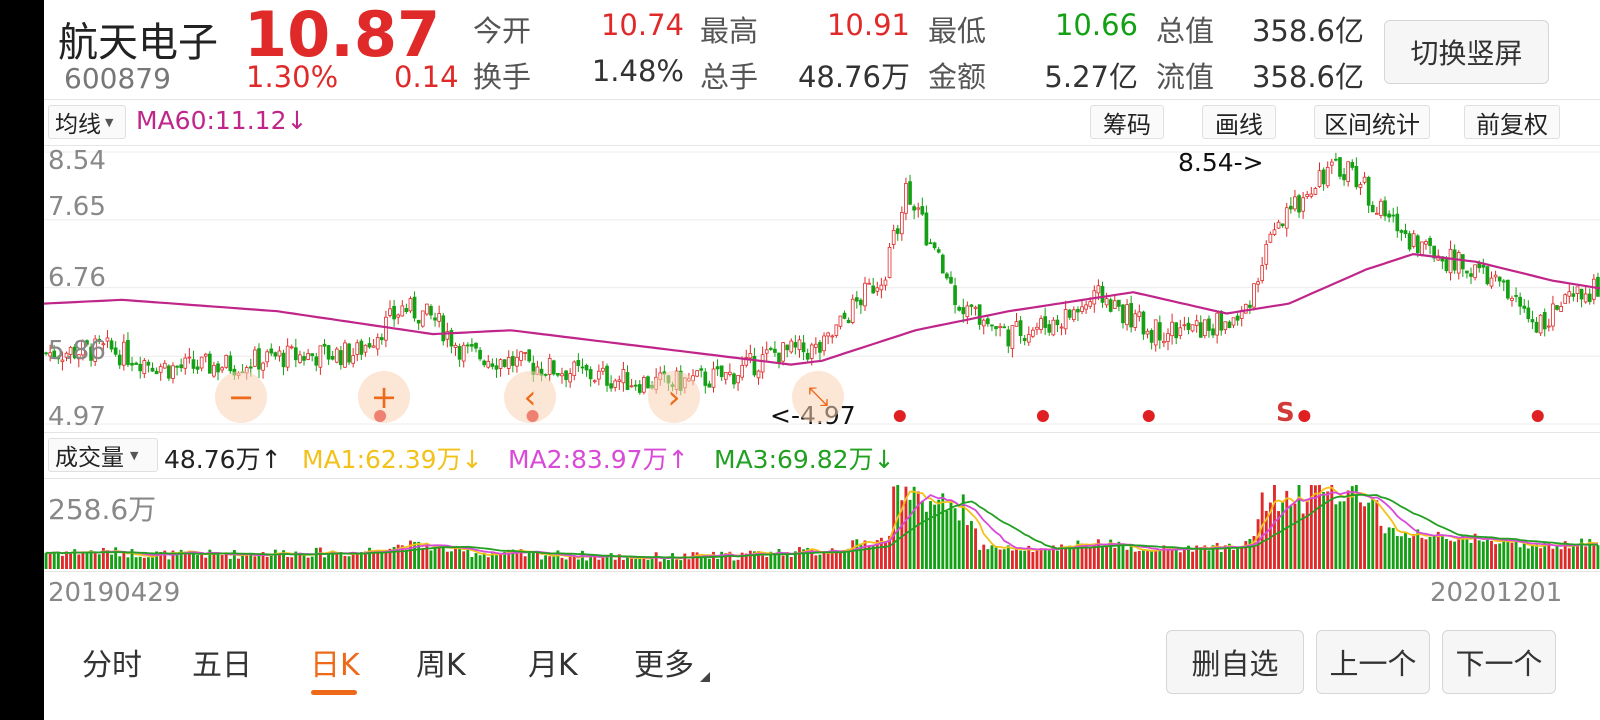 This screenshot has height=720, width=1600. Describe the element at coordinates (664, 665) in the screenshot. I see `tab-more: 更多` at that location.